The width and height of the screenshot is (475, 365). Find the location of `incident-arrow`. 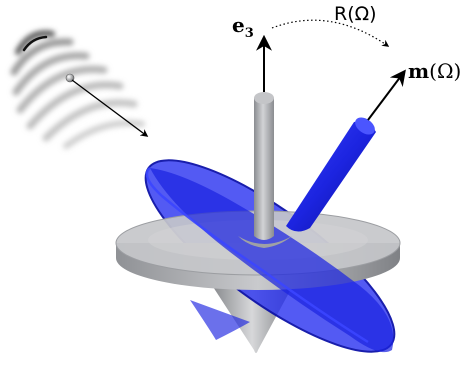

incident-arrow is located at coordinates (110, 108).